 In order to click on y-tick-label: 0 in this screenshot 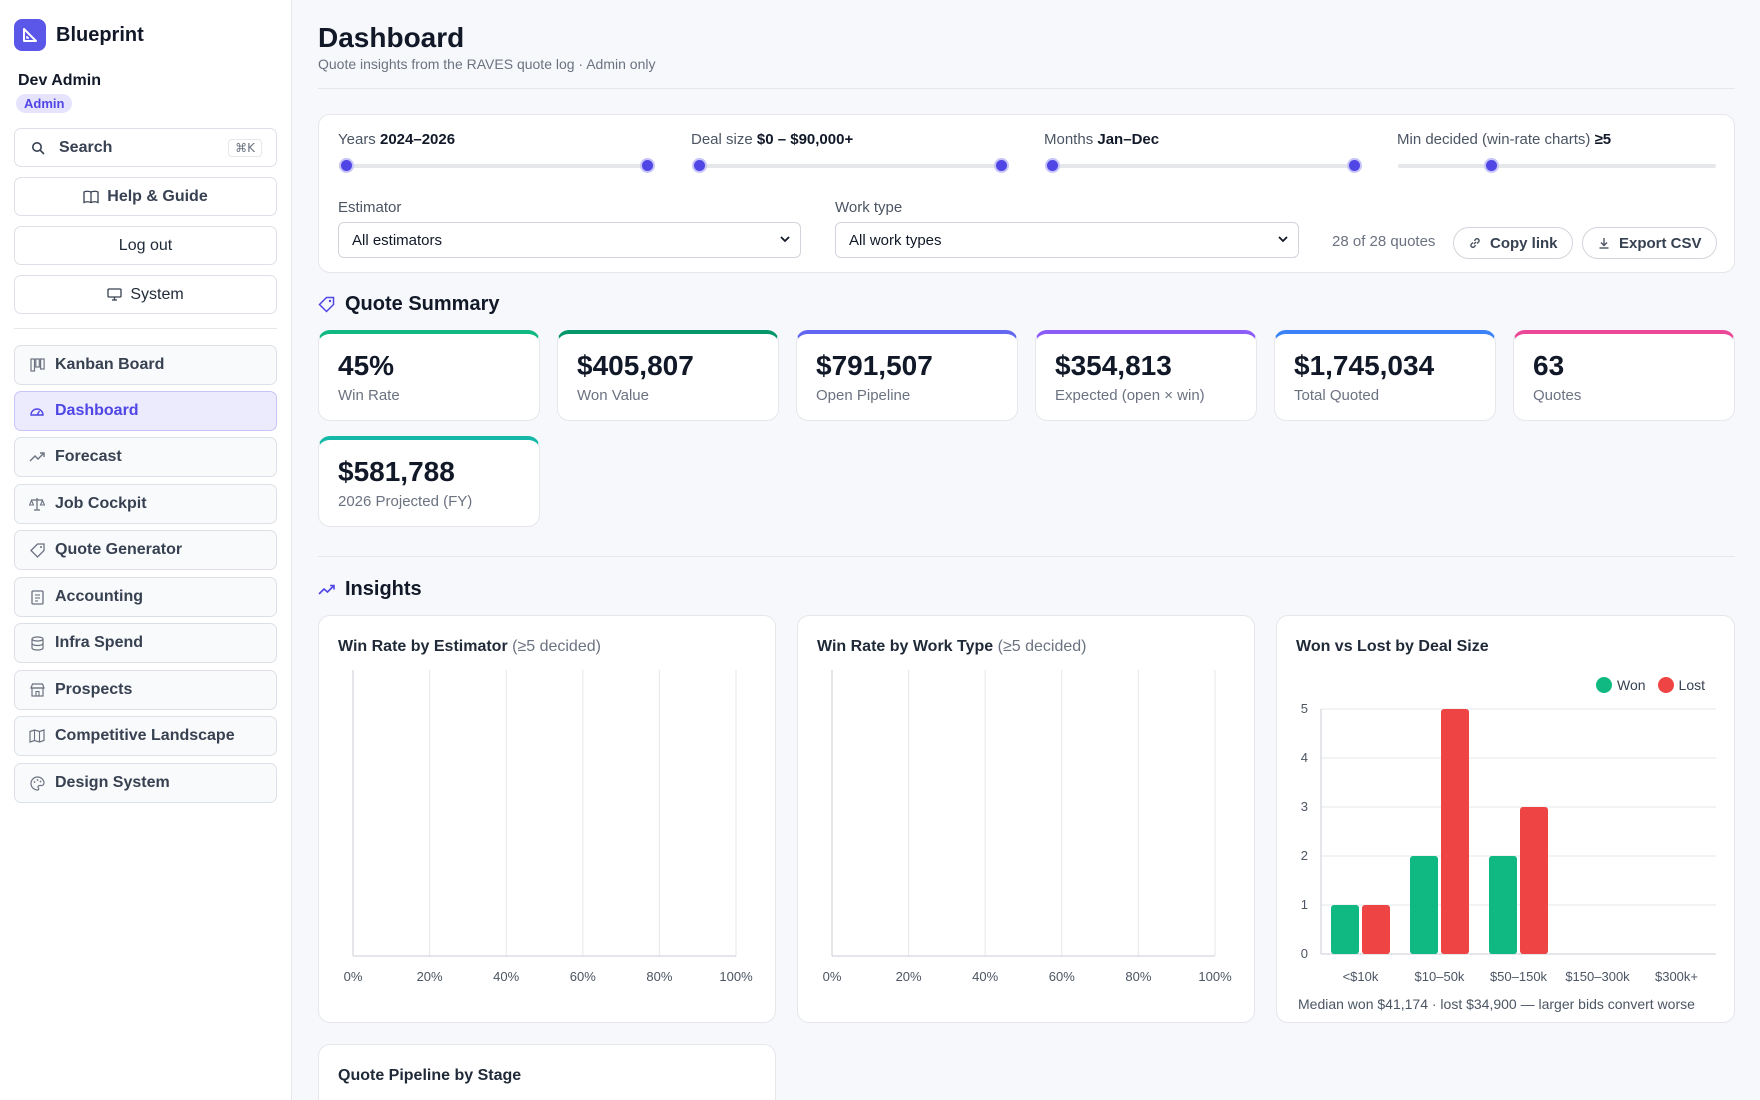, I will do `click(1304, 953)`.